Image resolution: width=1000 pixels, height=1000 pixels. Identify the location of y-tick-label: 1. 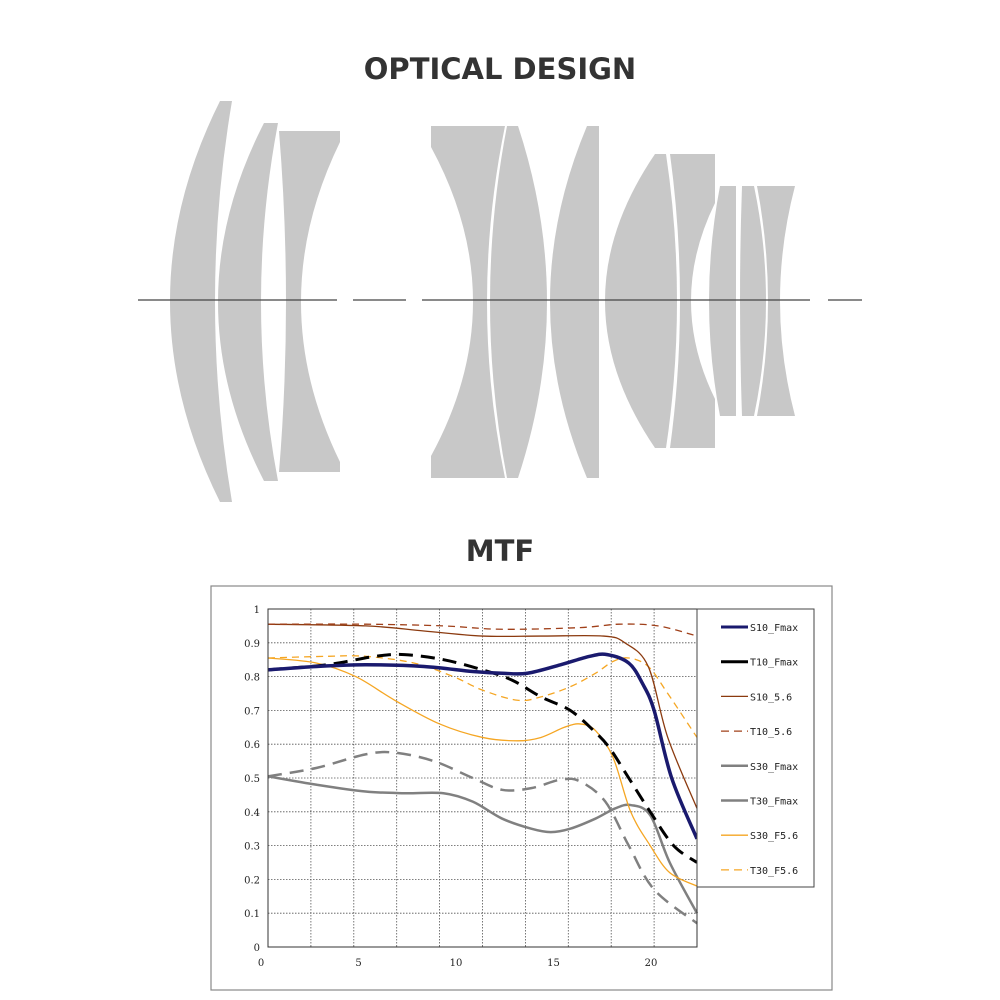
(257, 610).